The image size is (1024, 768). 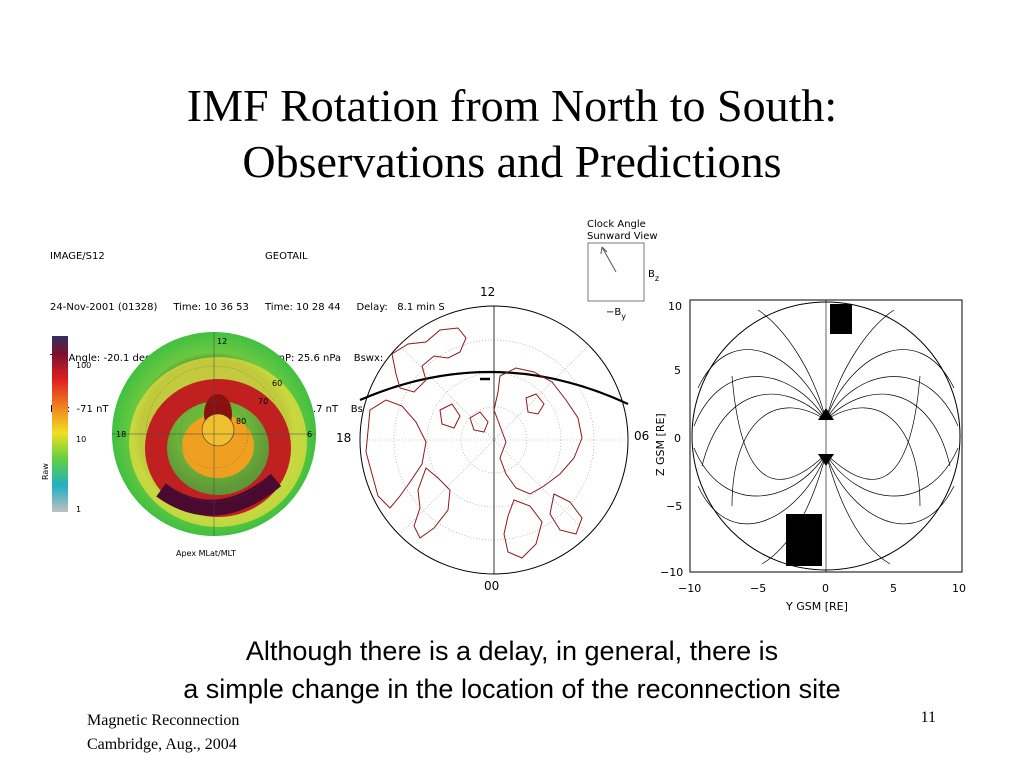 I want to click on clock-title-2: Sunward View, so click(x=622, y=236).